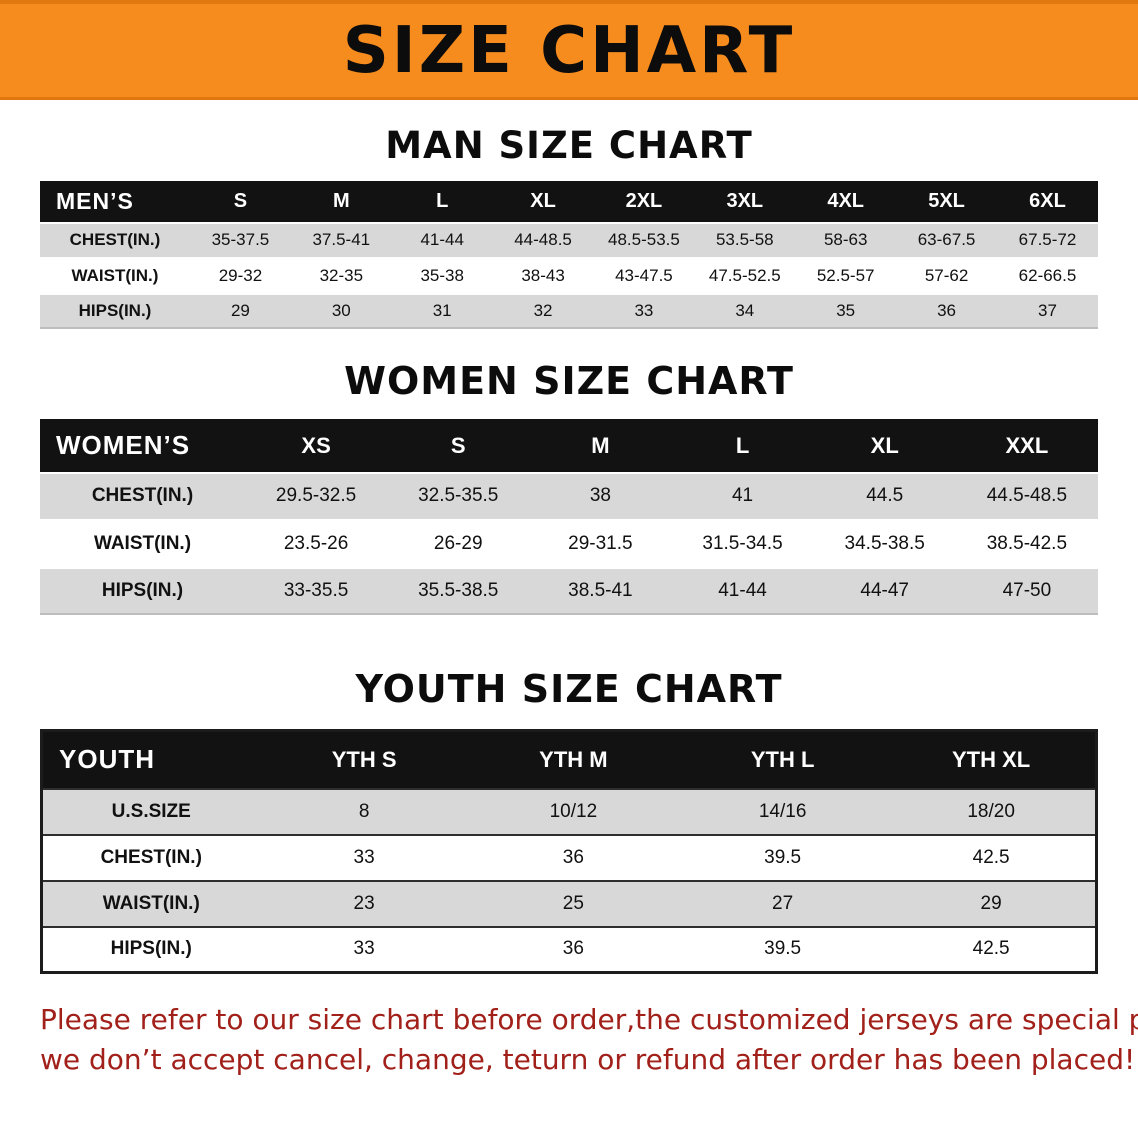 This screenshot has height=1132, width=1138. Describe the element at coordinates (1047, 202) in the screenshot. I see `size-header-cell: 6XL` at that location.